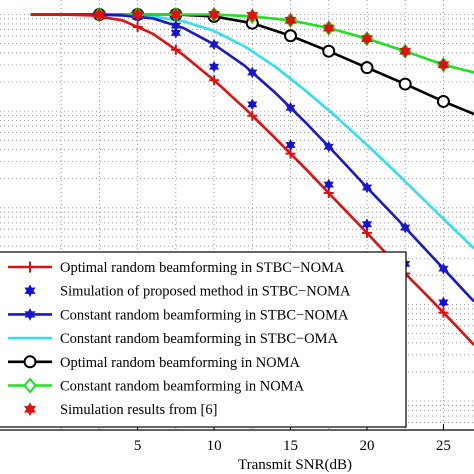 This screenshot has height=474, width=474. What do you see at coordinates (204, 315) in the screenshot?
I see `legend-label: Constant random beamforming in STBC−NOMA` at bounding box center [204, 315].